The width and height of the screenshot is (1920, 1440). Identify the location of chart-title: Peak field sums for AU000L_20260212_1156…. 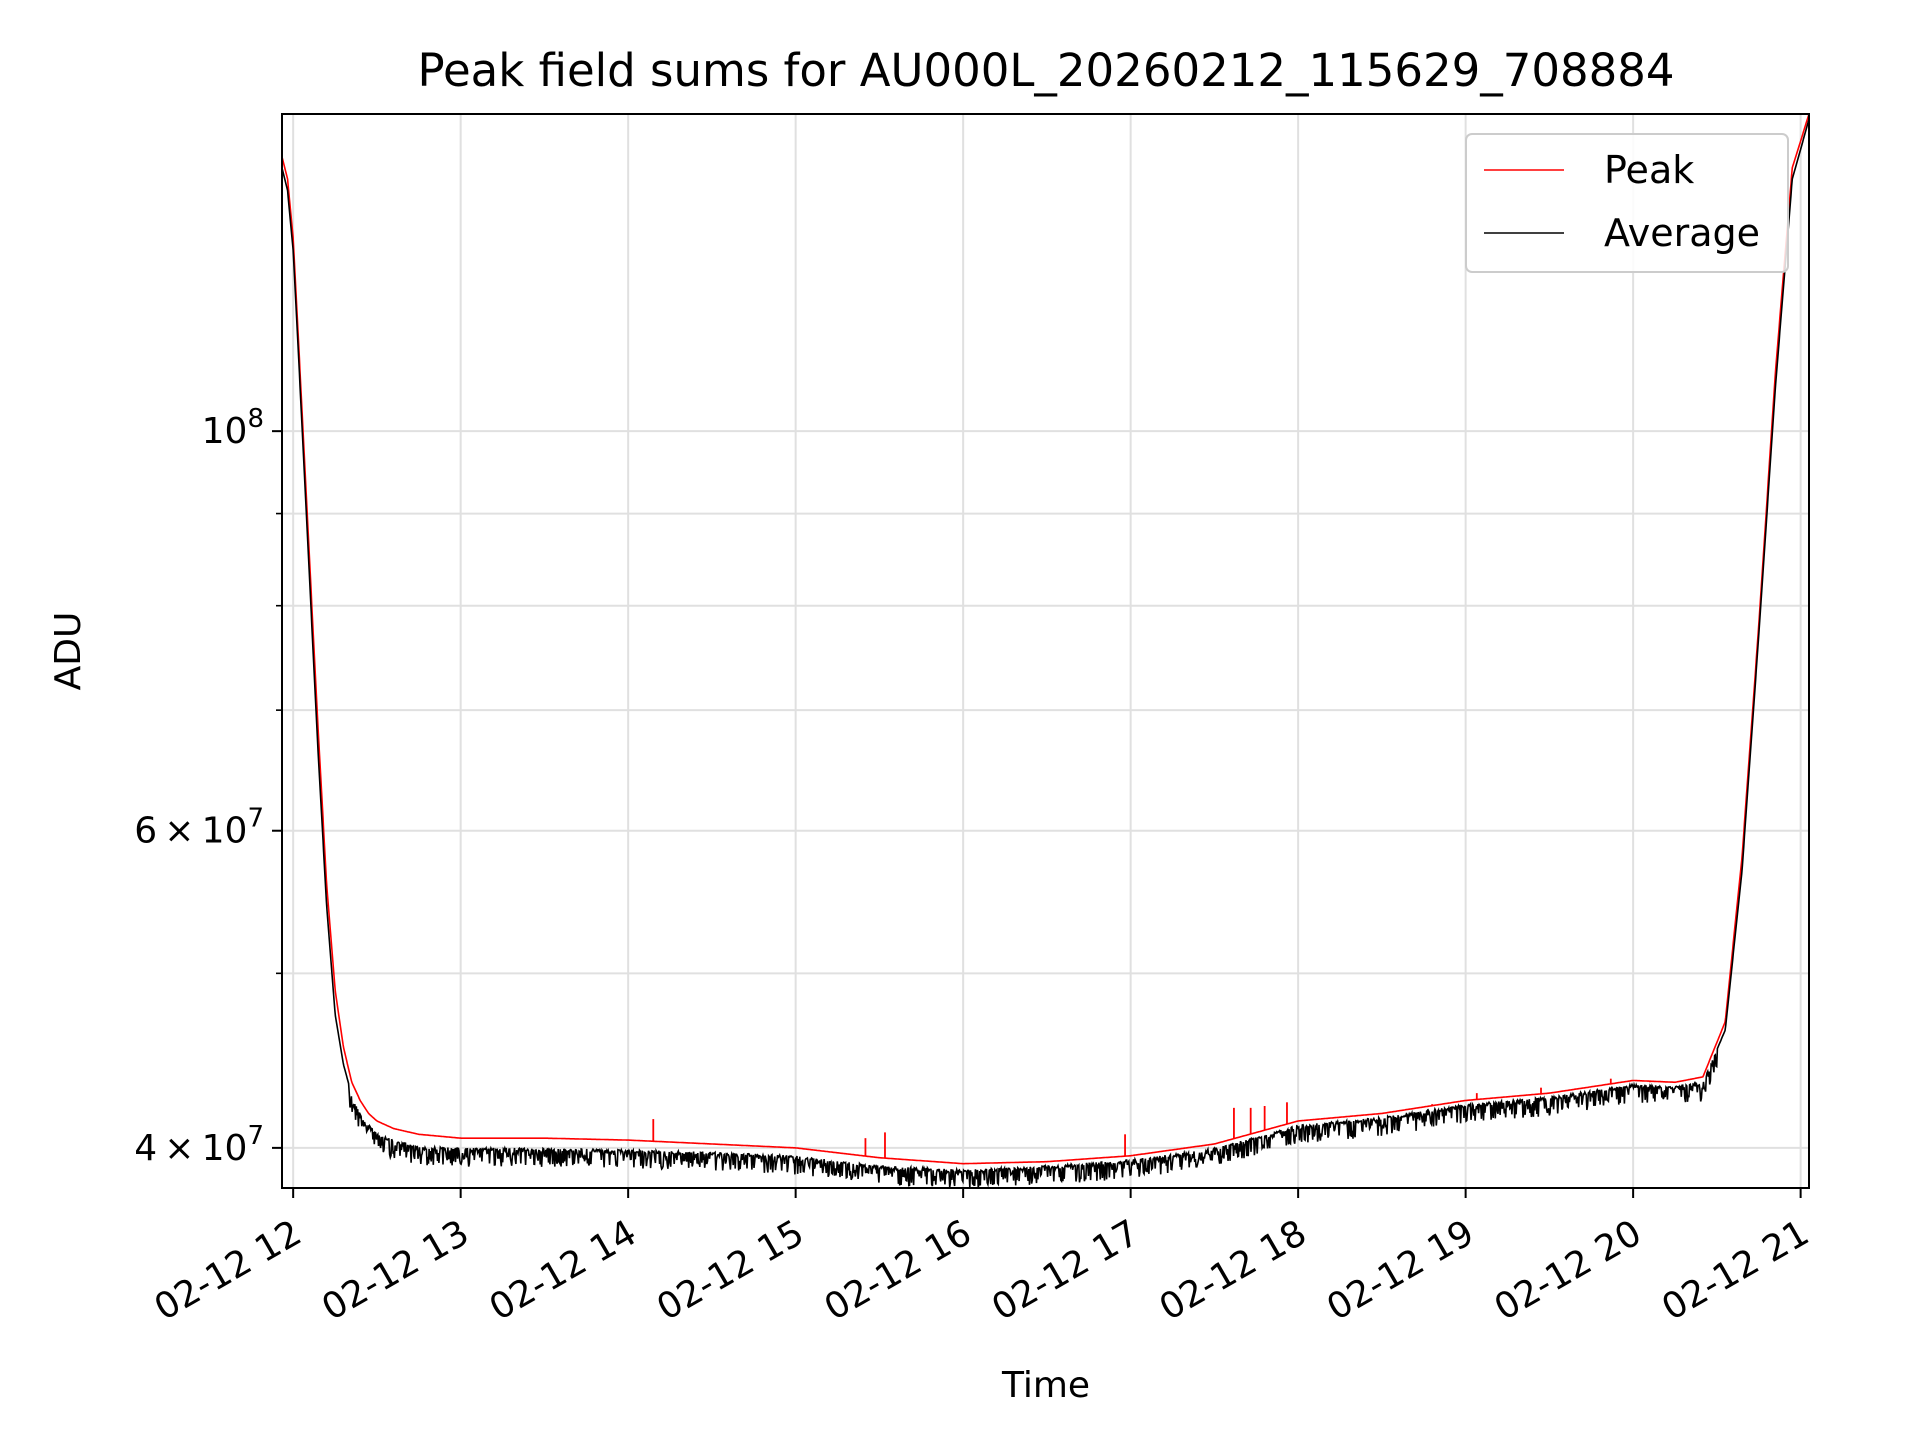
(1045, 70).